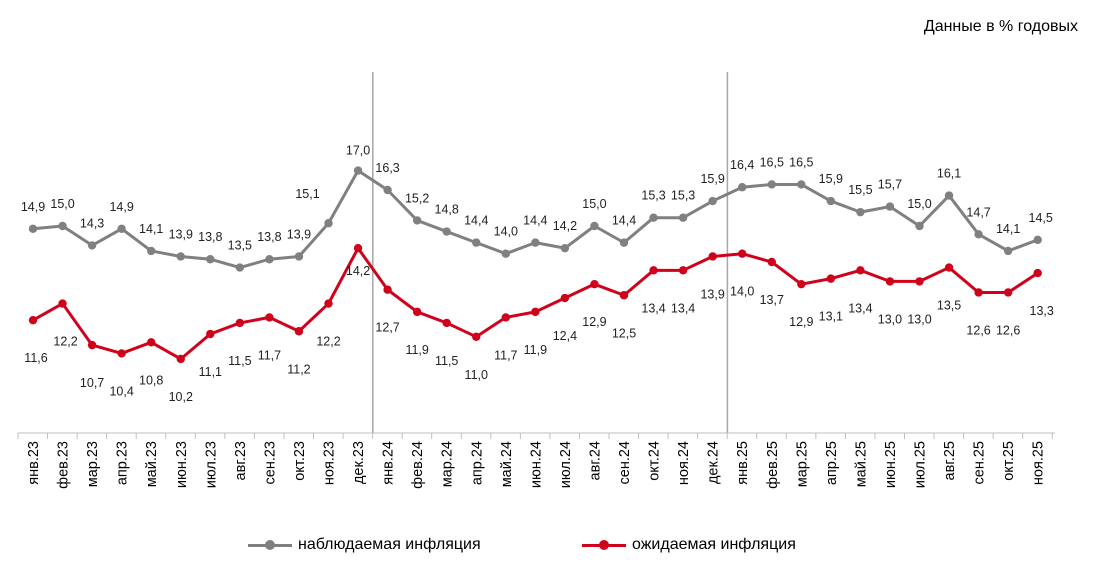 The image size is (1096, 575). Describe the element at coordinates (742, 165) in the screenshot. I see `data-label-observed: 16,4` at that location.